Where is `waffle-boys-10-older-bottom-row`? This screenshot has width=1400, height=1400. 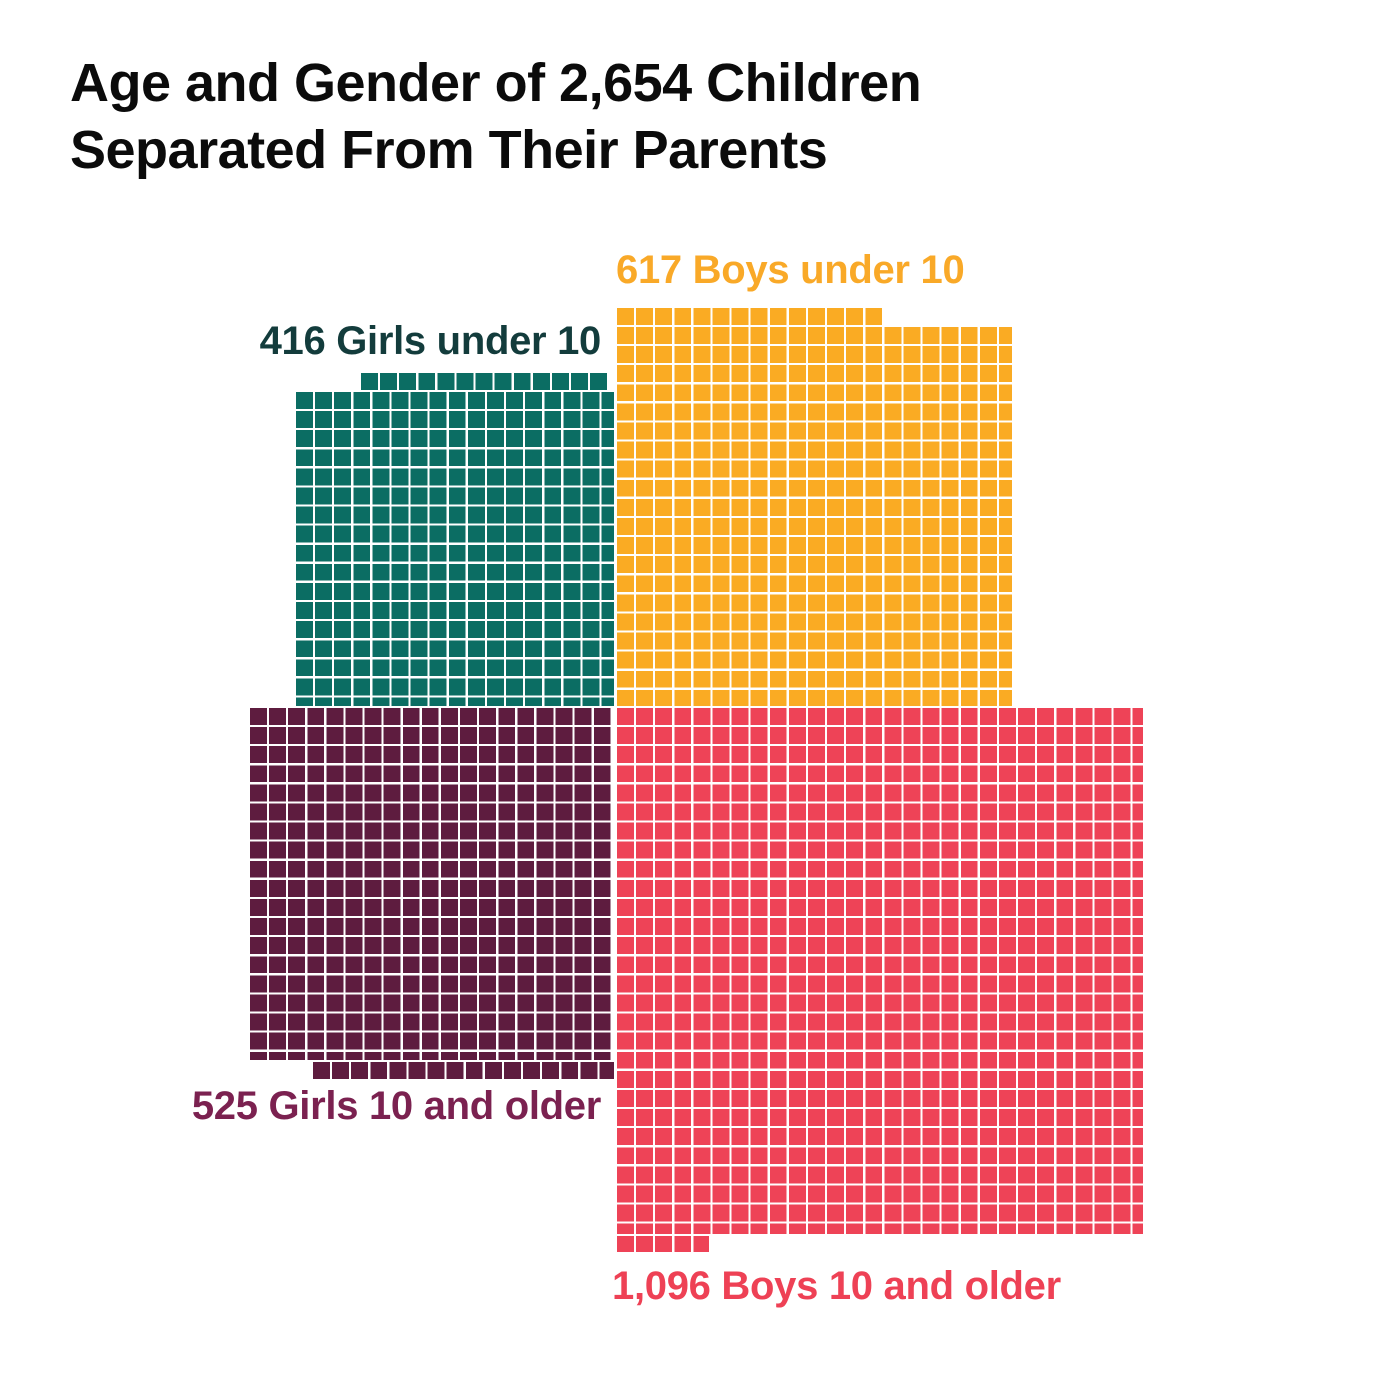
waffle-boys-10-older-bottom-row is located at coordinates (663, 1244).